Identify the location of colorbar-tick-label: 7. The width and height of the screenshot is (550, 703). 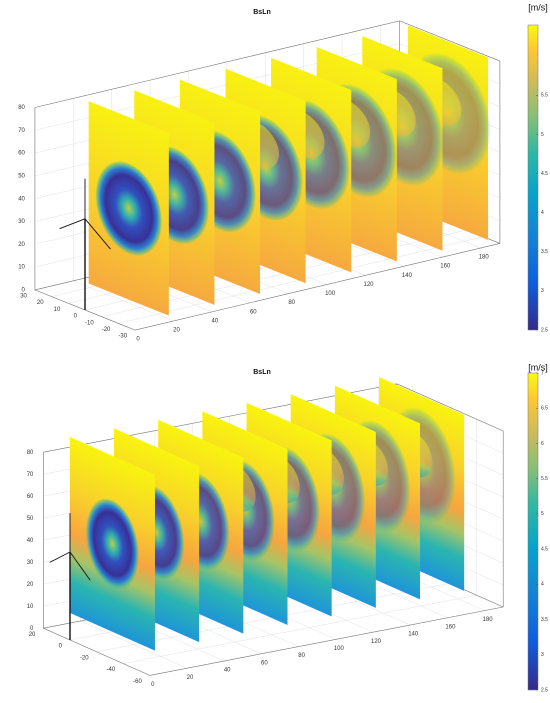
(542, 373).